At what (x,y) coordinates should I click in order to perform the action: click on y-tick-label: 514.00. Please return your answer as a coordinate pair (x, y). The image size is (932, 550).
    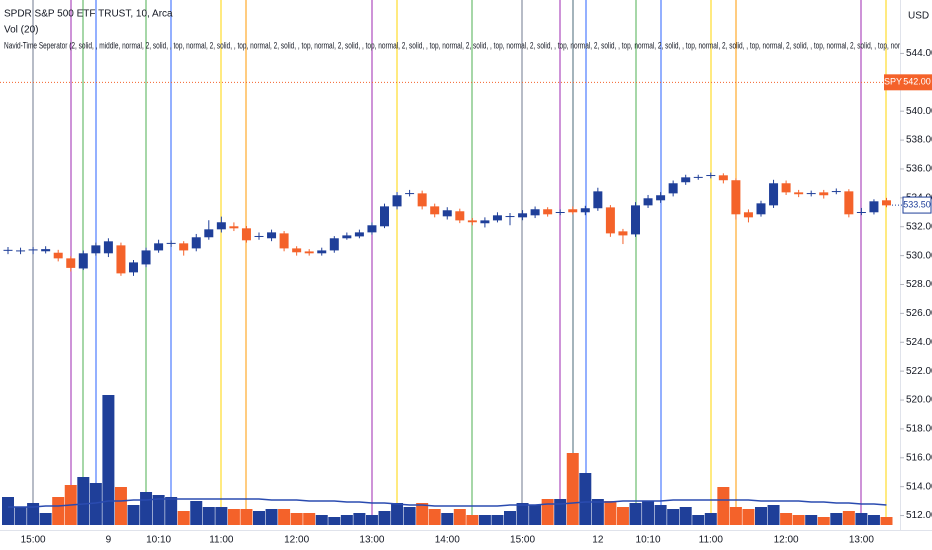
    Looking at the image, I should click on (919, 486).